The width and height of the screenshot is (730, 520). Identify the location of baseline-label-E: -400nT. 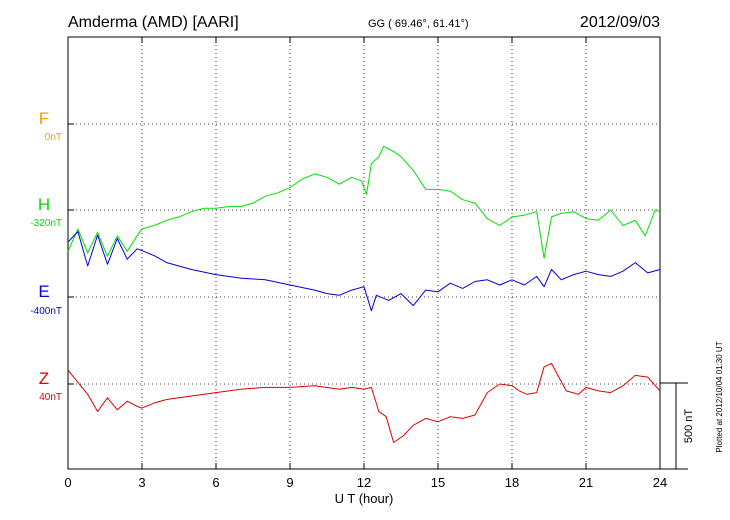
(46, 311).